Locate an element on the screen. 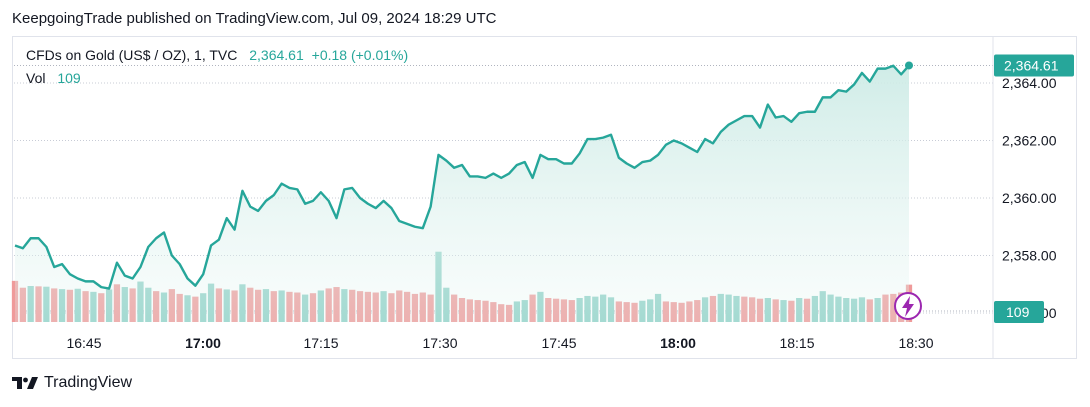 The width and height of the screenshot is (1090, 407). brand-name: TradingView is located at coordinates (88, 382).